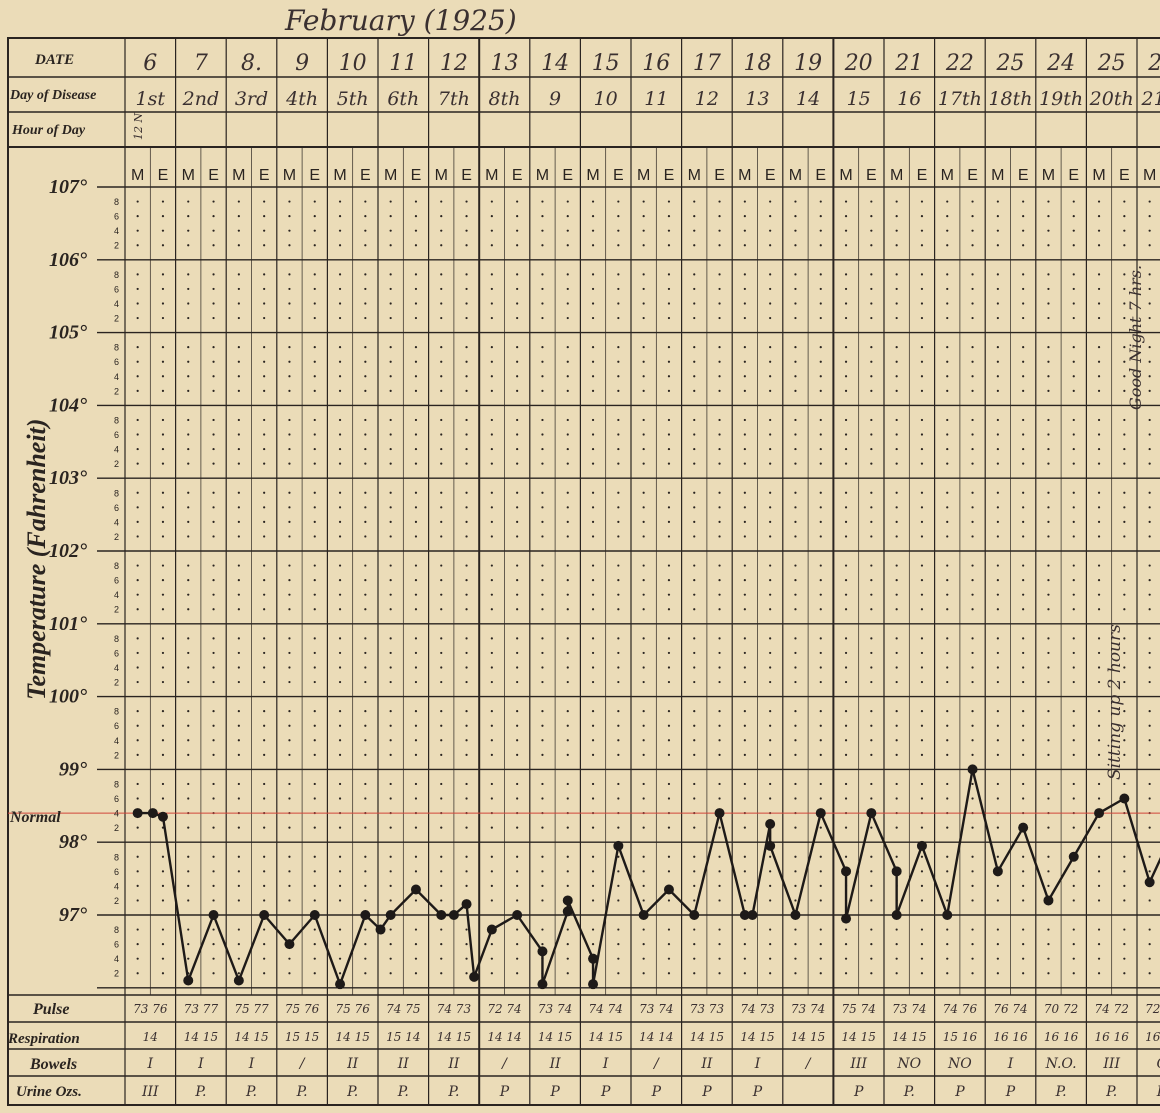 The width and height of the screenshot is (1160, 1113). What do you see at coordinates (116, 945) in the screenshot?
I see `y-subtick-label: 6` at bounding box center [116, 945].